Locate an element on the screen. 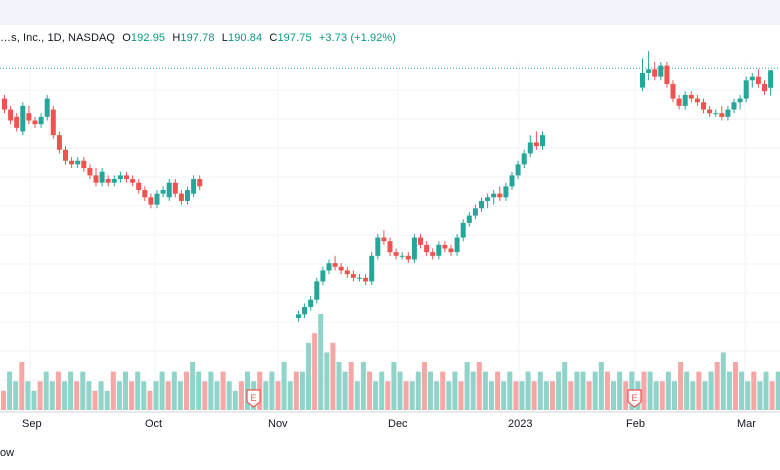 The width and height of the screenshot is (780, 470). x-tick-feb: Feb is located at coordinates (635, 424).